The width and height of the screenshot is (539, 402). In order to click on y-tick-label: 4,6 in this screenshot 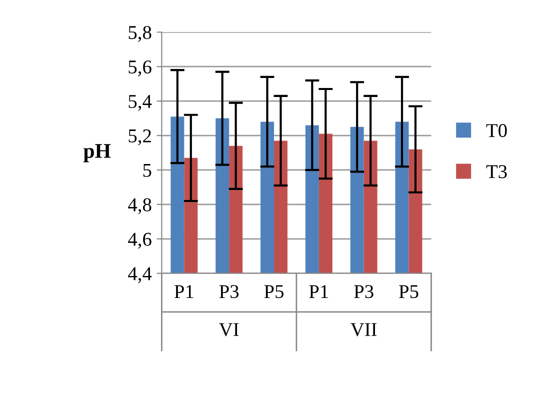, I will do `click(140, 240)`.